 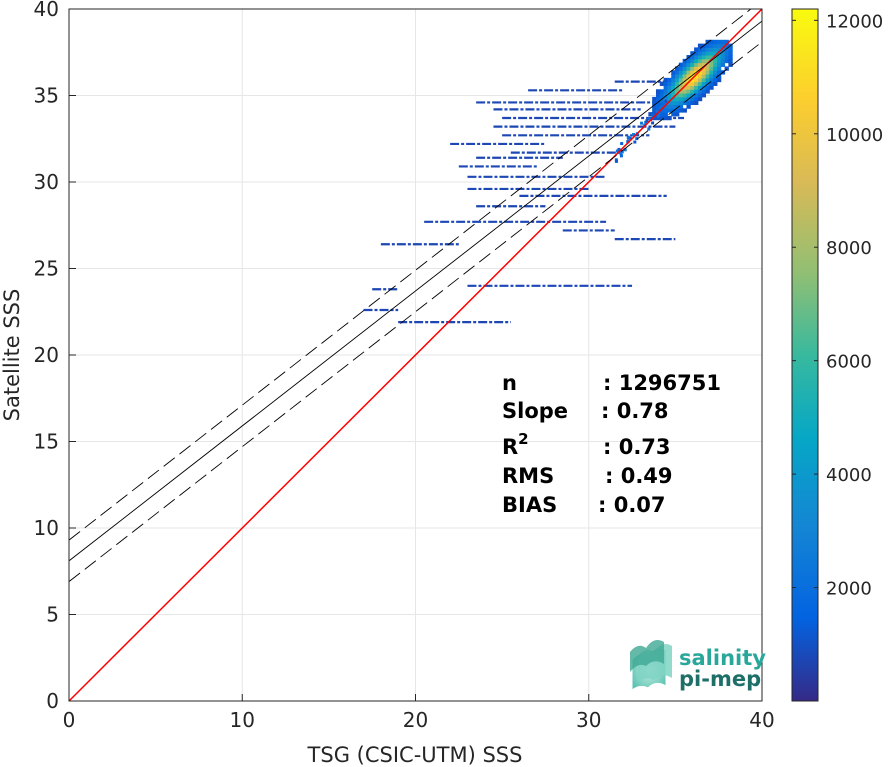 What do you see at coordinates (523, 439) in the screenshot?
I see `stat-r2-sup: 2` at bounding box center [523, 439].